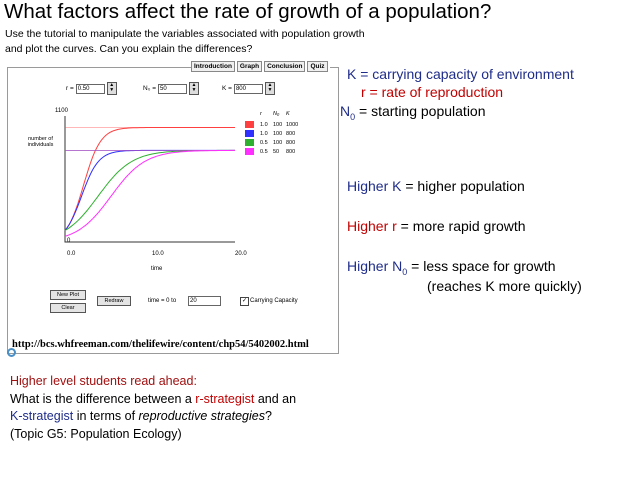 The image size is (638, 478). What do you see at coordinates (288, 114) in the screenshot?
I see `legend-header-k: K` at bounding box center [288, 114].